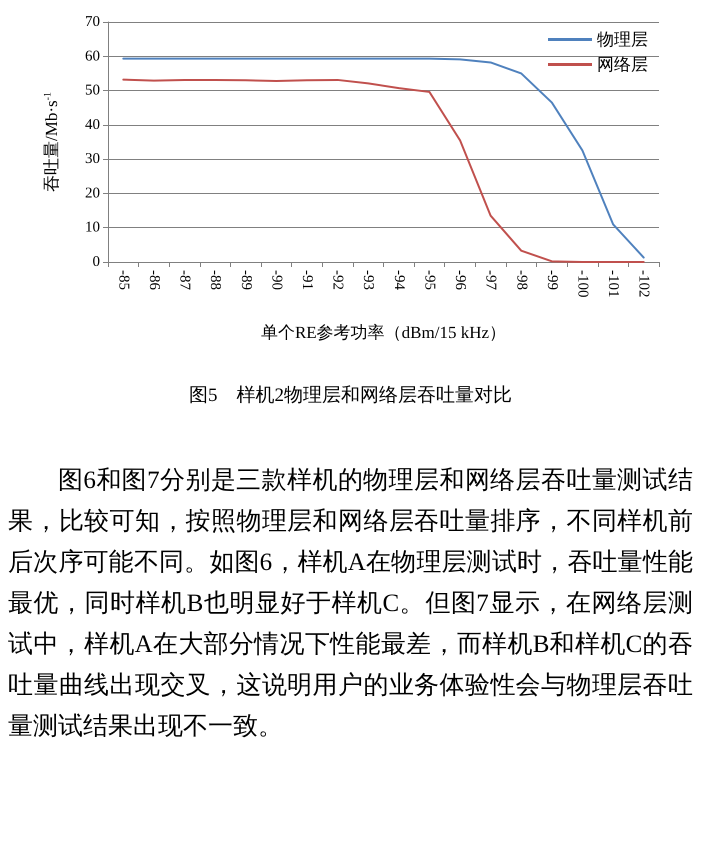  Describe the element at coordinates (184, 280) in the screenshot. I see `x-tick-label: -87` at that location.